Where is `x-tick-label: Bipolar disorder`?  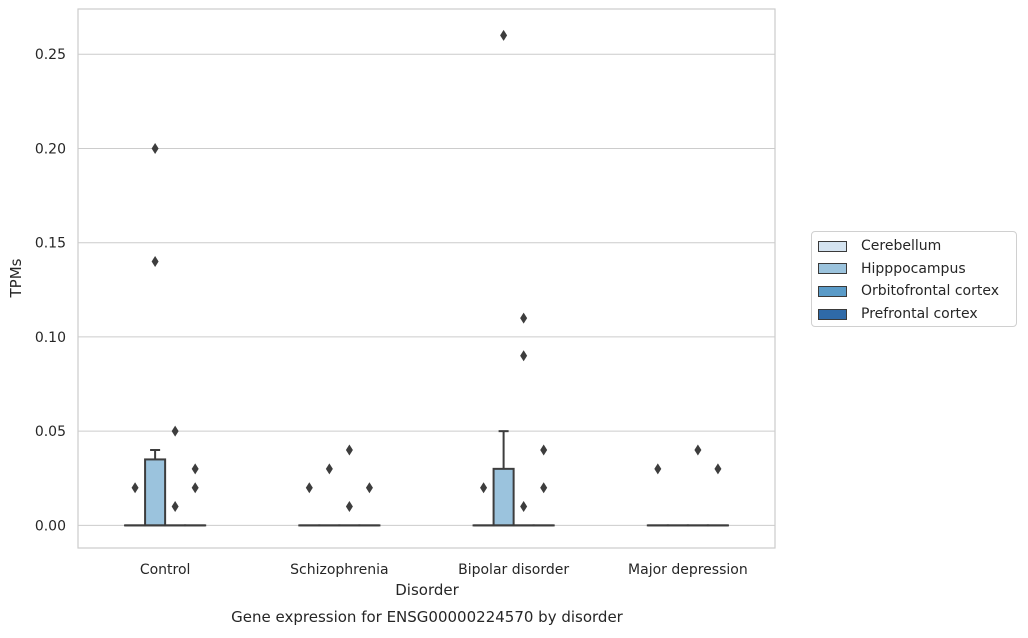
x-tick-label: Bipolar disorder is located at coordinates (513, 570).